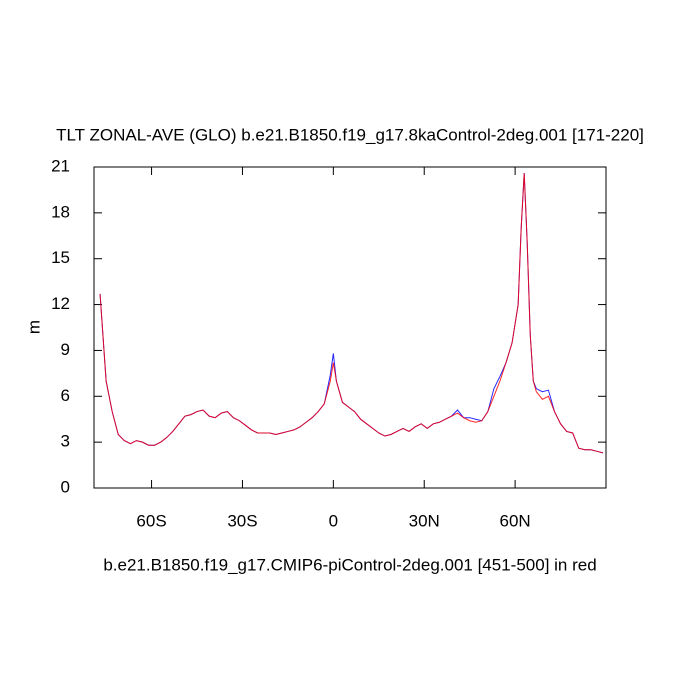 The width and height of the screenshot is (700, 700). I want to click on y-tick-label: 6, so click(65, 395).